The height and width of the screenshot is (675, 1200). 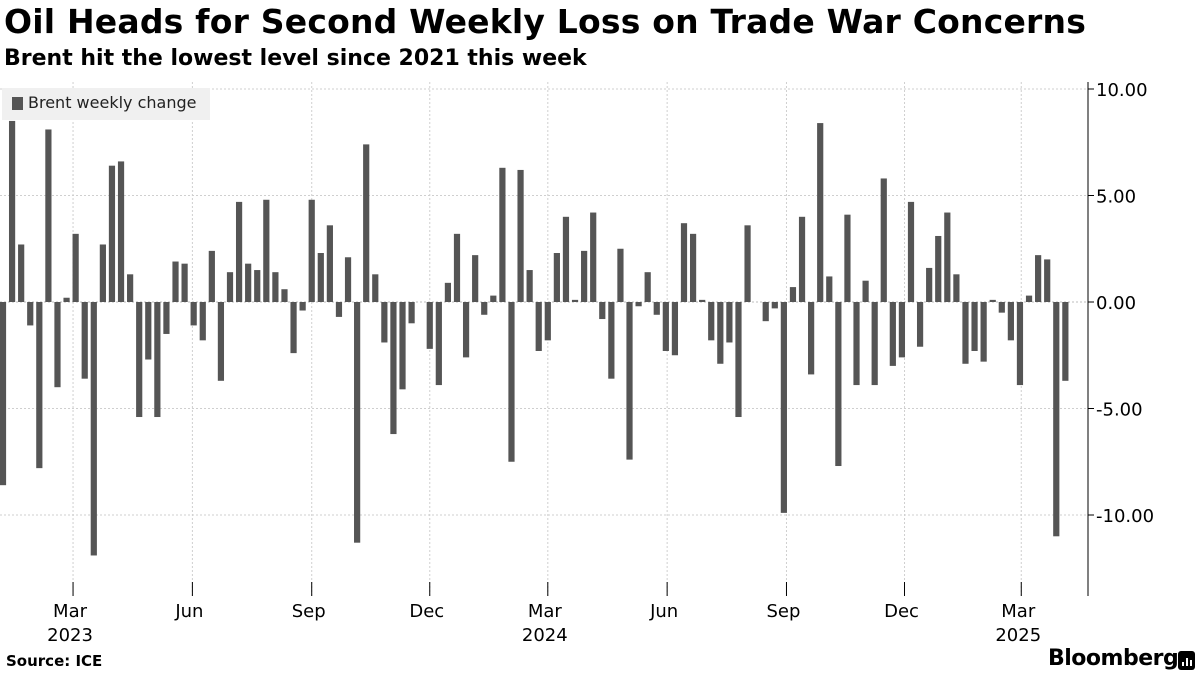 What do you see at coordinates (1113, 658) in the screenshot?
I see `bloomberg-logo: Bloomberg` at bounding box center [1113, 658].